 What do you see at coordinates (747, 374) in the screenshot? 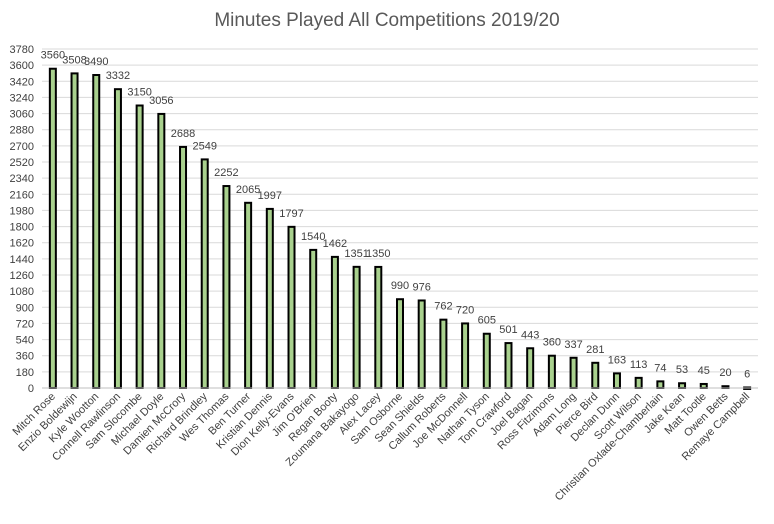
I see `data-label: 6` at bounding box center [747, 374].